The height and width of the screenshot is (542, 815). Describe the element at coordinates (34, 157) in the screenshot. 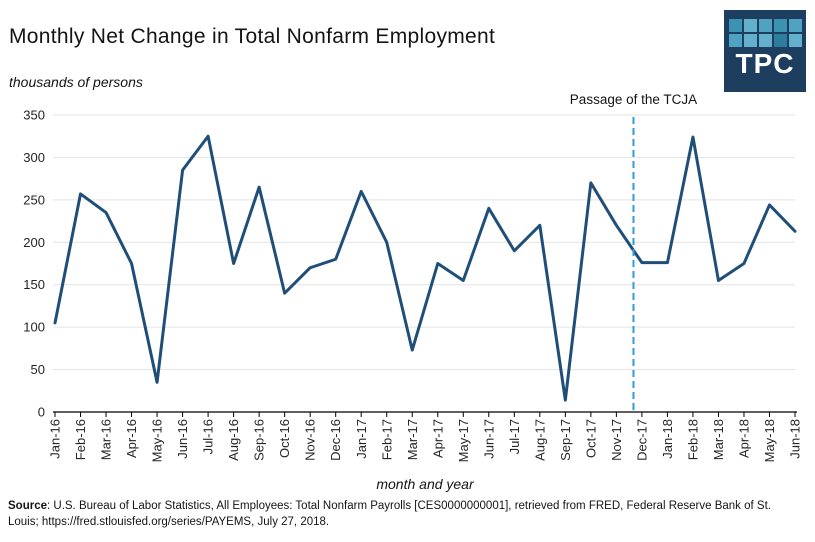

I see `y-axis-tick-label: 300` at that location.